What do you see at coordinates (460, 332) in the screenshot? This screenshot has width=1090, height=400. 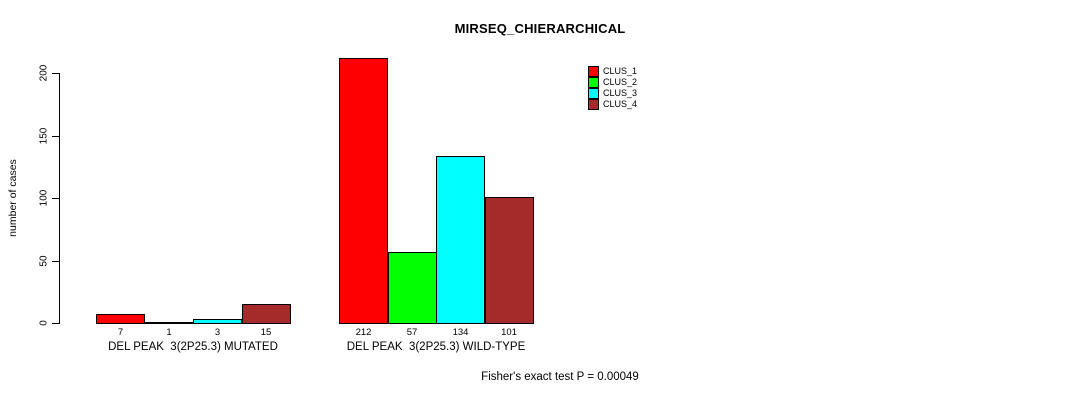 I see `bar-value-label: 134` at bounding box center [460, 332].